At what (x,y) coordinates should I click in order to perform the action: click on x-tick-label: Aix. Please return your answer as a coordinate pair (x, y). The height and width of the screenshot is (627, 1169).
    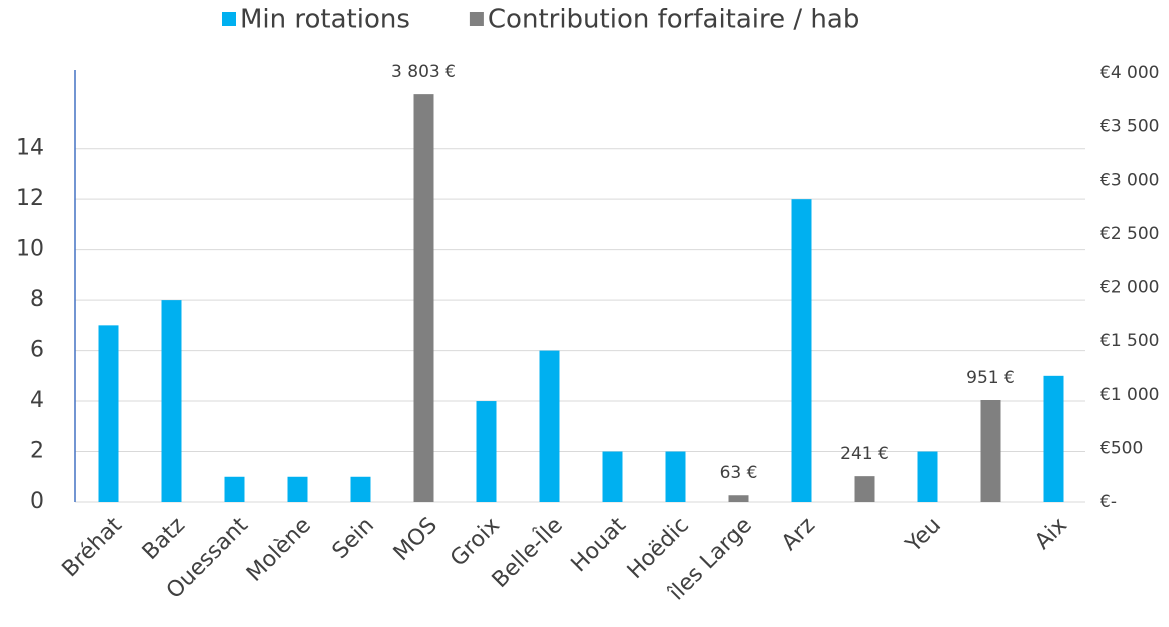
    Looking at the image, I should click on (1051, 534).